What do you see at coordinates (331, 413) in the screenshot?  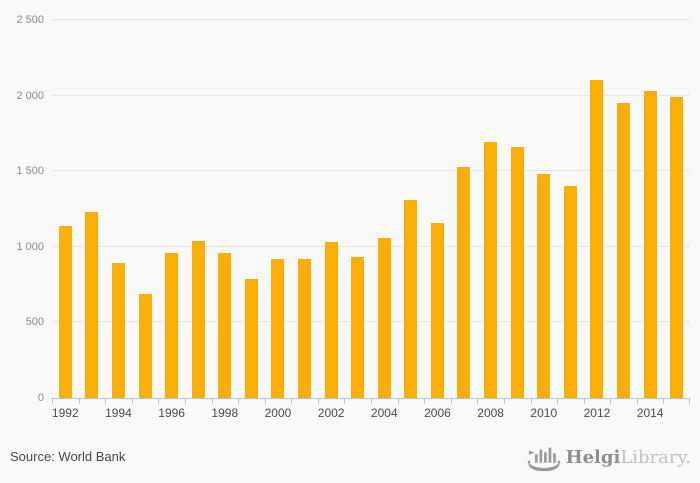 I see `x-axis-label-2002: 2002` at bounding box center [331, 413].